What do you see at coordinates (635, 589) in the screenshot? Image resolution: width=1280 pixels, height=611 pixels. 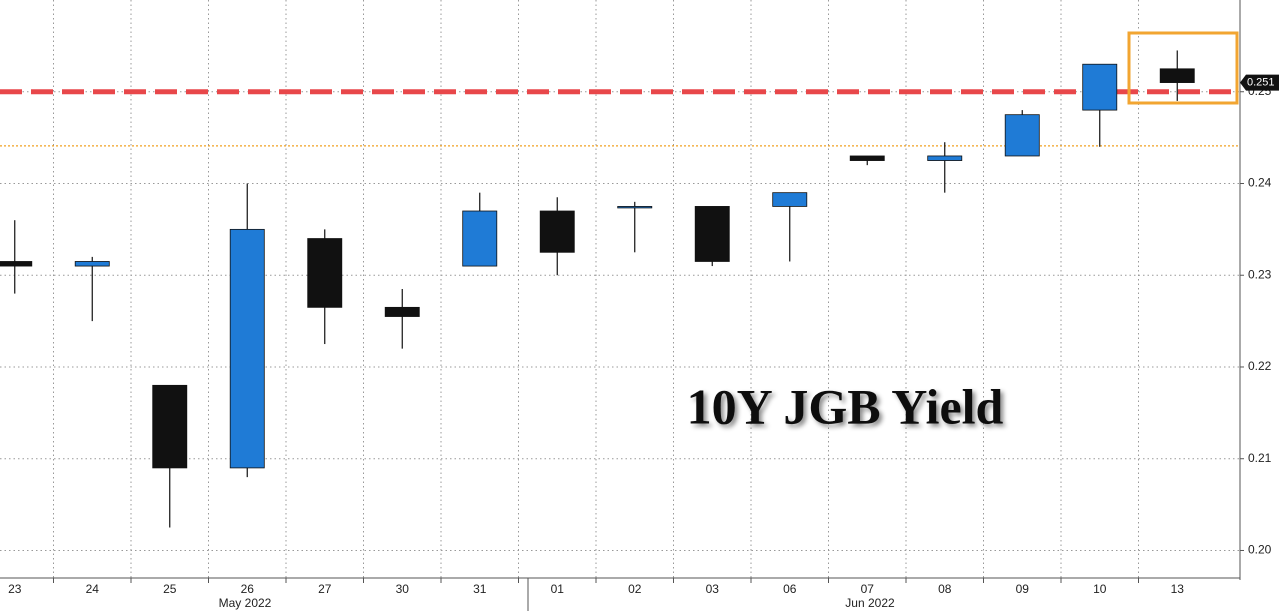 I see `x-tick-label: 02` at bounding box center [635, 589].